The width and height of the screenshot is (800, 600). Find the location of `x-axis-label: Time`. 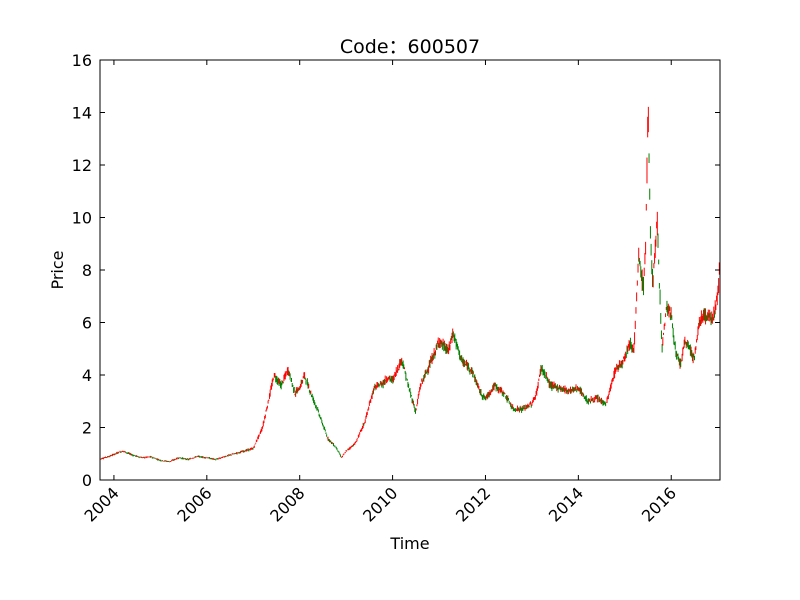

x-axis-label: Time is located at coordinates (409, 543).